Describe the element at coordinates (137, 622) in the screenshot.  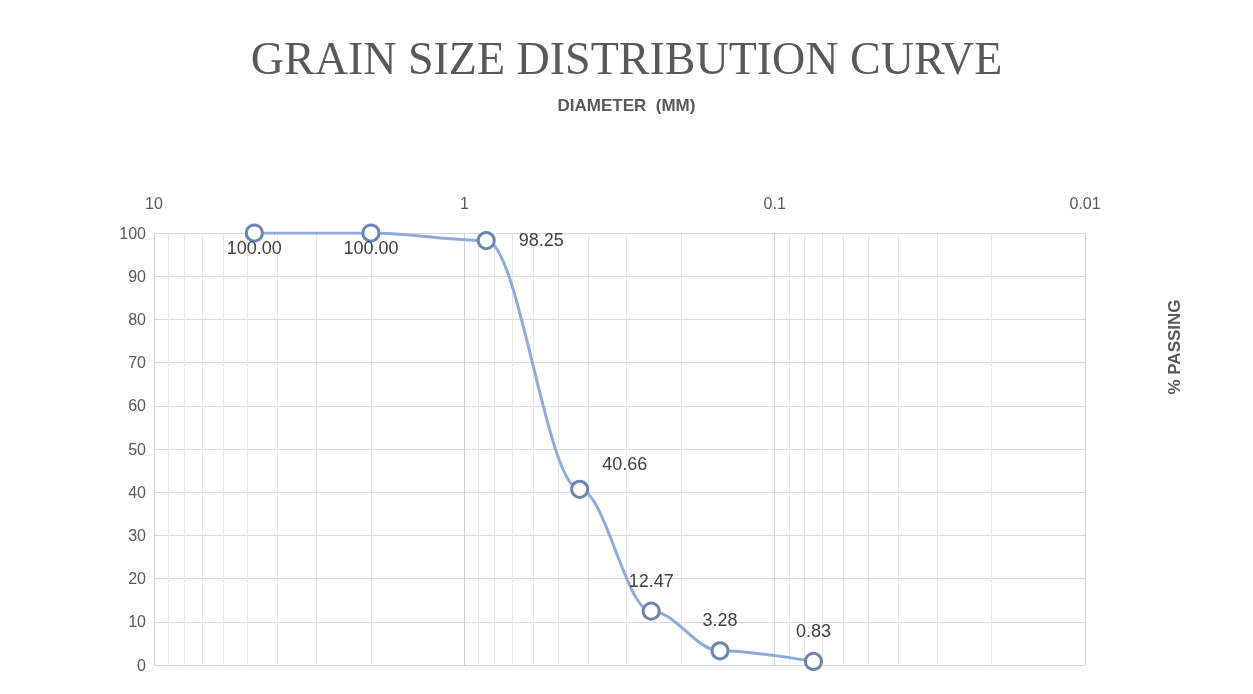
I see `y-tick-label: 10` at that location.